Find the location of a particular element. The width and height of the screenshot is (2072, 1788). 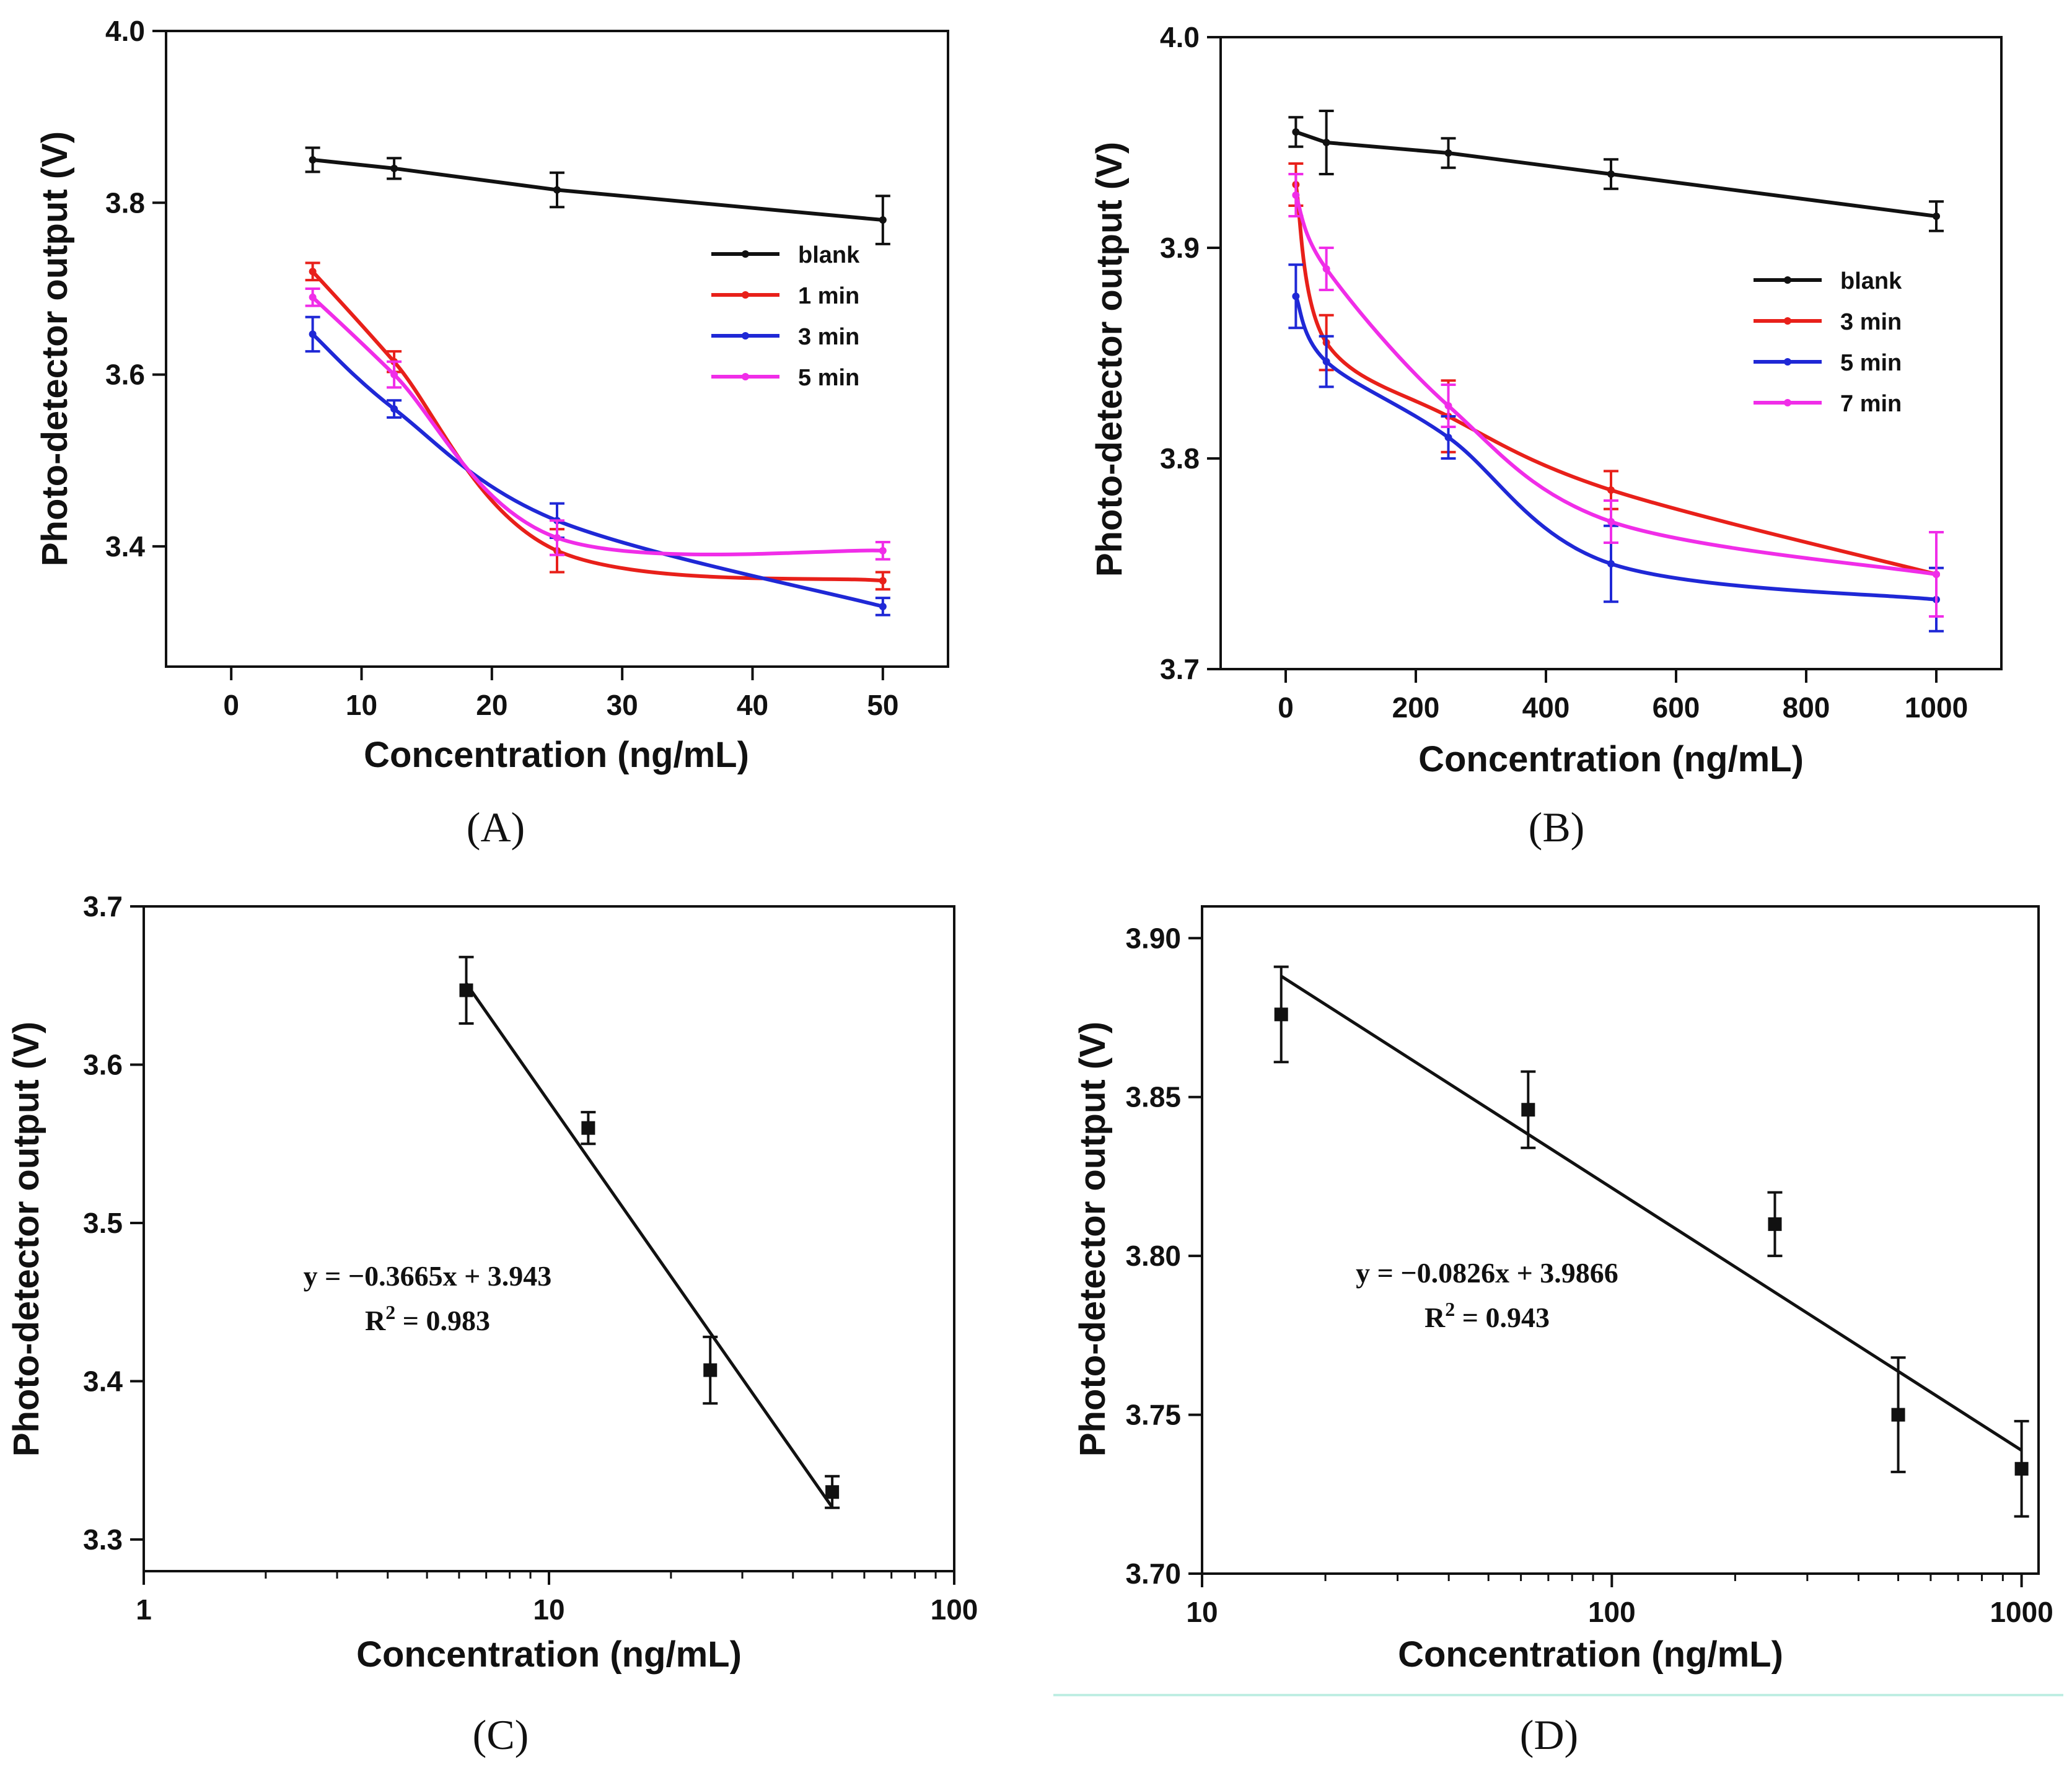

x-tick-label: 400 is located at coordinates (1546, 707).